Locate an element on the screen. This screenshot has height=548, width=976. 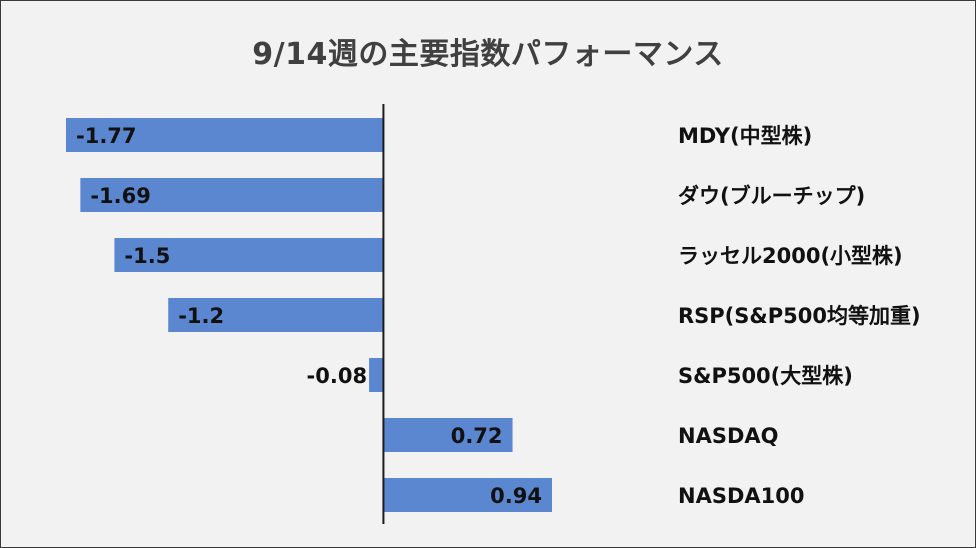
data-label-3: -1.2 is located at coordinates (201, 316).